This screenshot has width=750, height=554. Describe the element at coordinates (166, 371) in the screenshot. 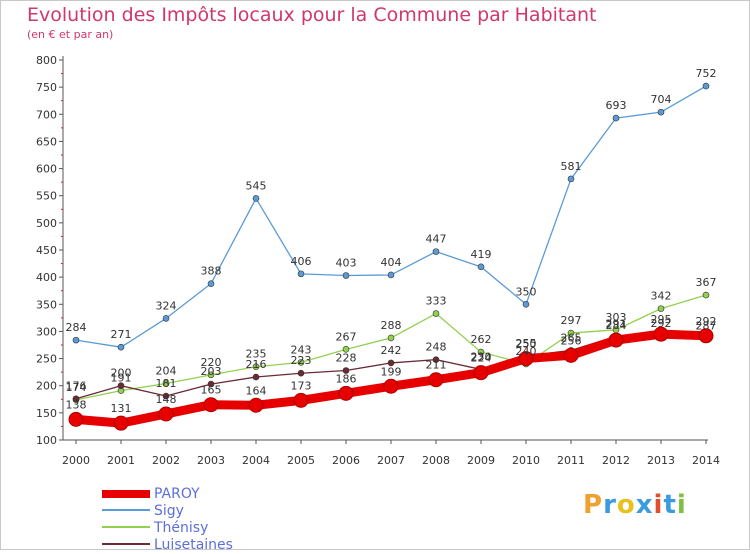

I see `data-label-thenisy: 204` at that location.